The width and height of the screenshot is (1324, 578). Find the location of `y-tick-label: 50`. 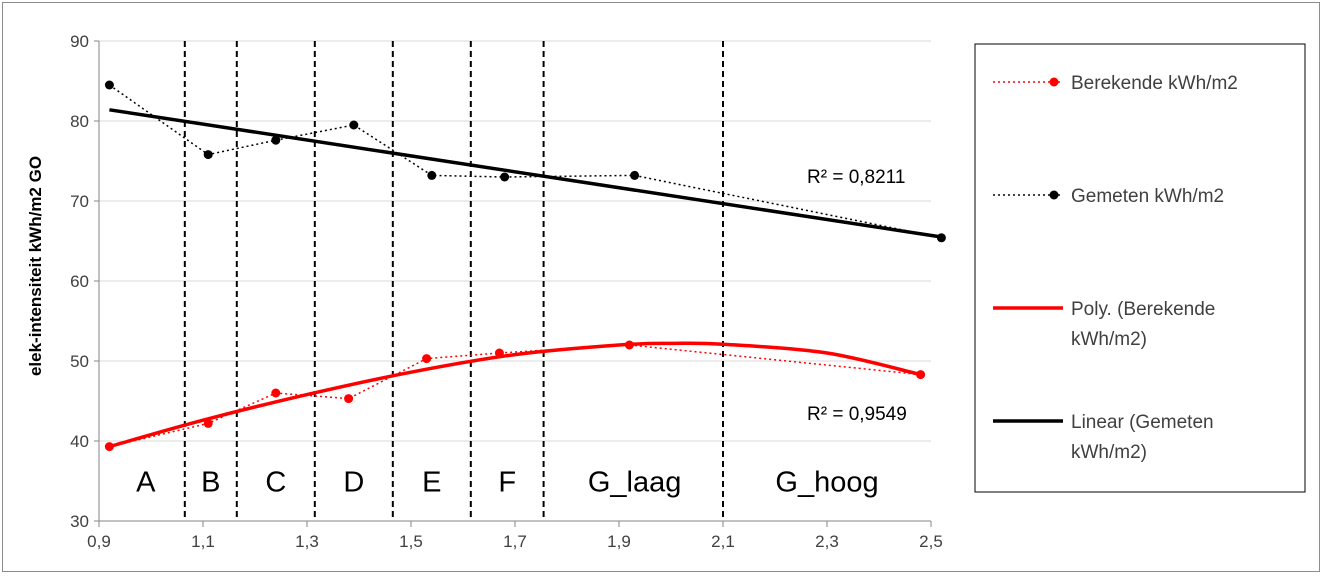

y-tick-label: 50 is located at coordinates (79, 361).